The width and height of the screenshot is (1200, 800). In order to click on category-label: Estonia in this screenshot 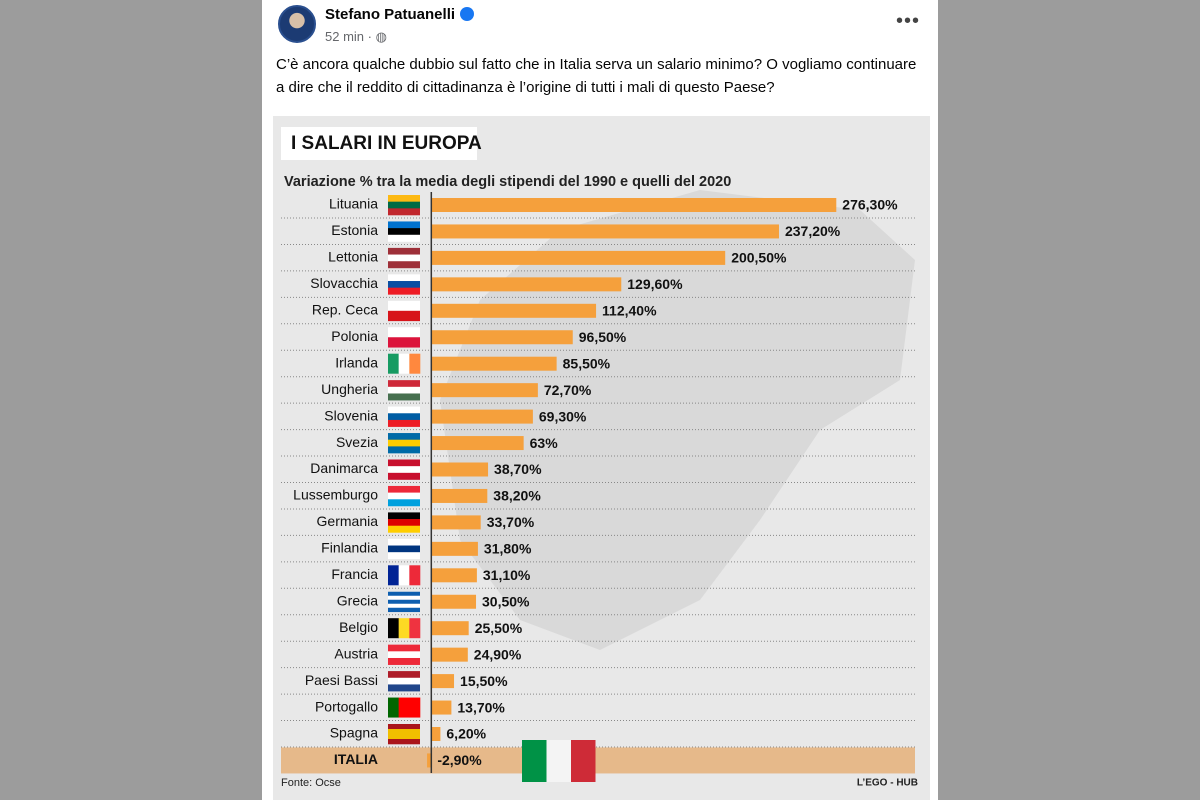, I will do `click(354, 230)`.